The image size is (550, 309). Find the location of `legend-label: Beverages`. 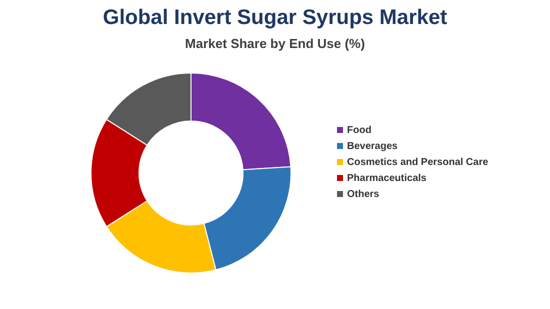

legend-label: Beverages is located at coordinates (372, 146).